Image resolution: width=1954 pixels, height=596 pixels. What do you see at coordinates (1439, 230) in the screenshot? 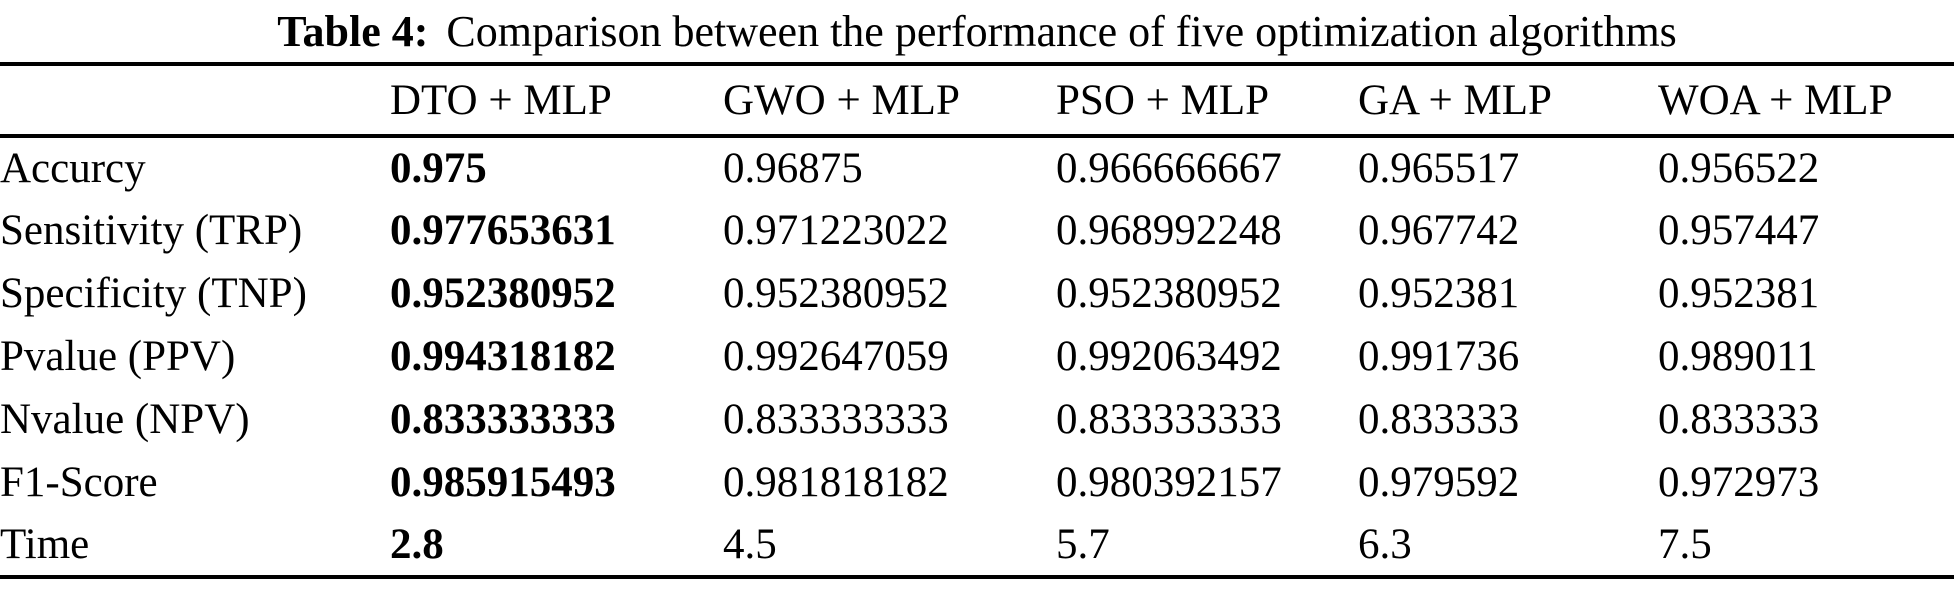
I see `value-cell: 0.967742` at bounding box center [1439, 230].